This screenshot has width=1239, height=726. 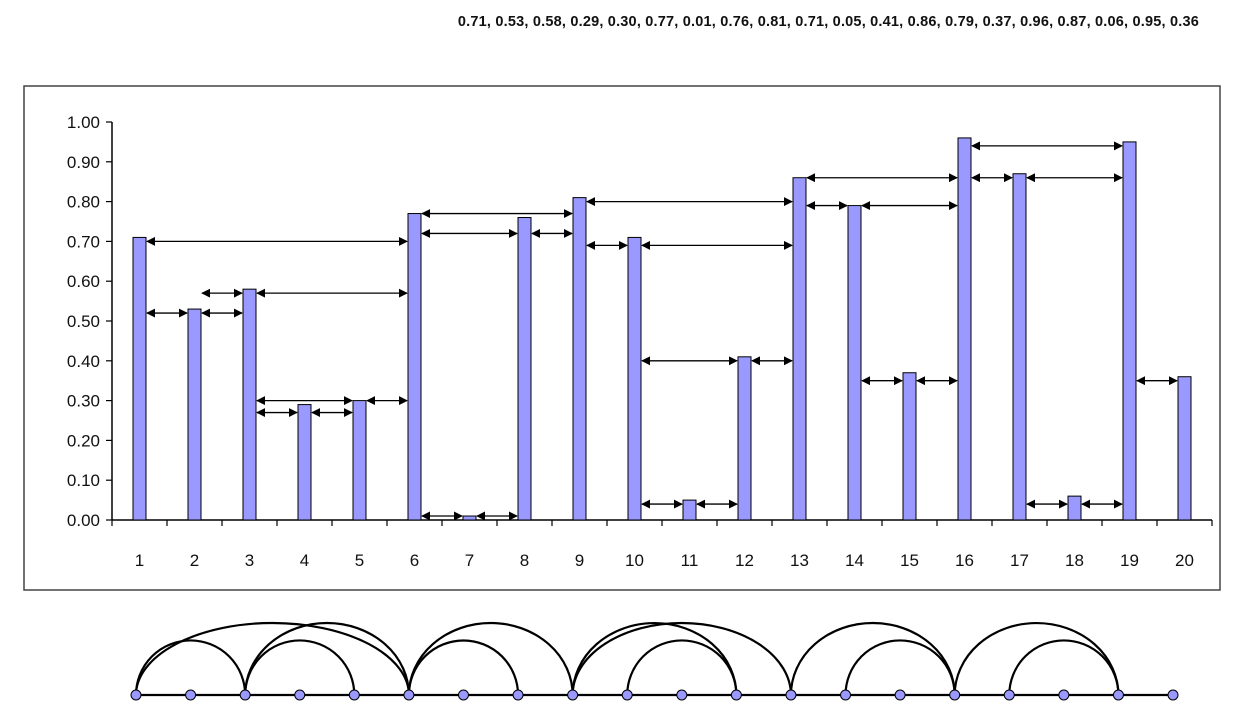 What do you see at coordinates (83, 241) in the screenshot?
I see `y-tick-label: 0.70` at bounding box center [83, 241].